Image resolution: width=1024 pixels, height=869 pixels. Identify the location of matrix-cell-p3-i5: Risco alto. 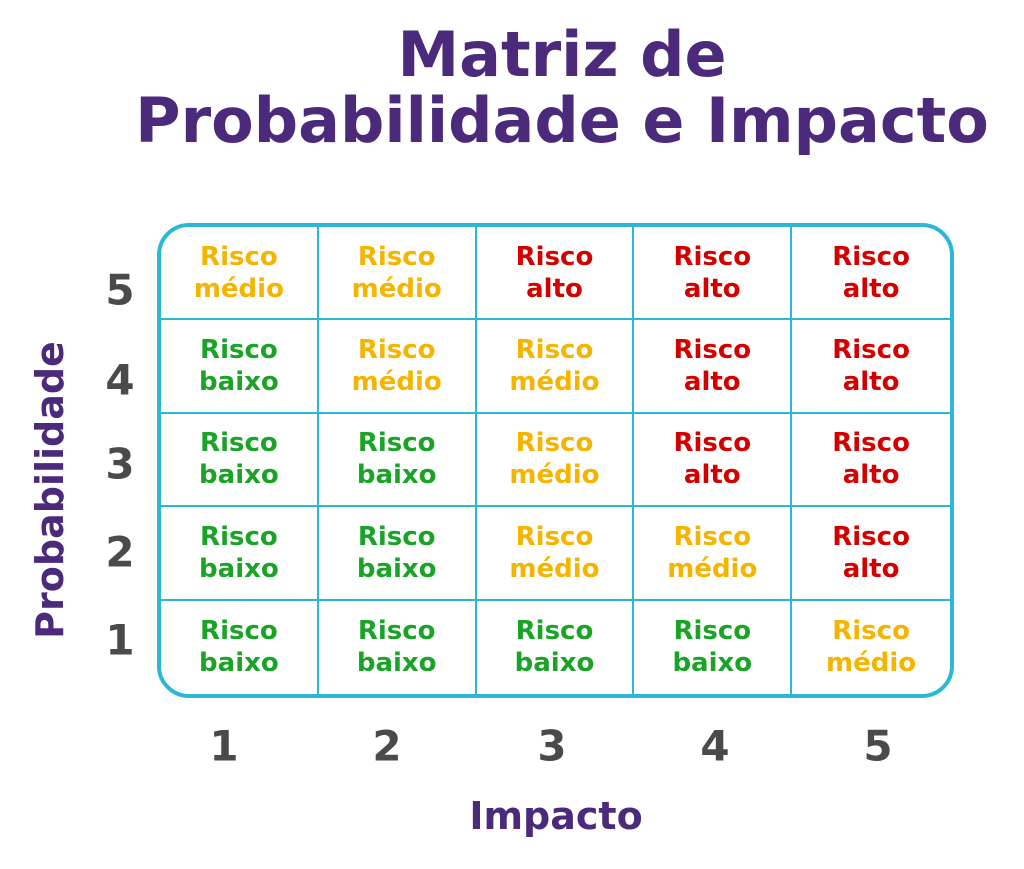
(871, 461).